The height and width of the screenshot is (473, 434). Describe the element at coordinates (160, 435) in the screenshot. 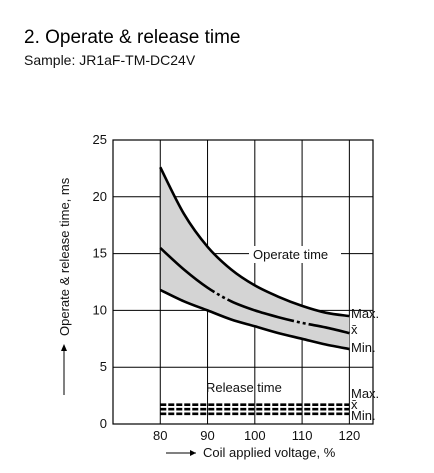

I see `x-tick-label: 80` at that location.